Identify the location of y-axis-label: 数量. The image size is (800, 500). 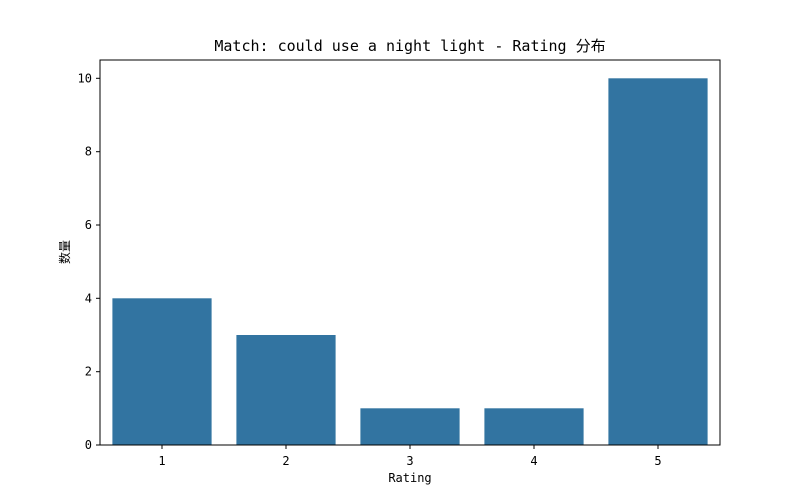
(64, 252).